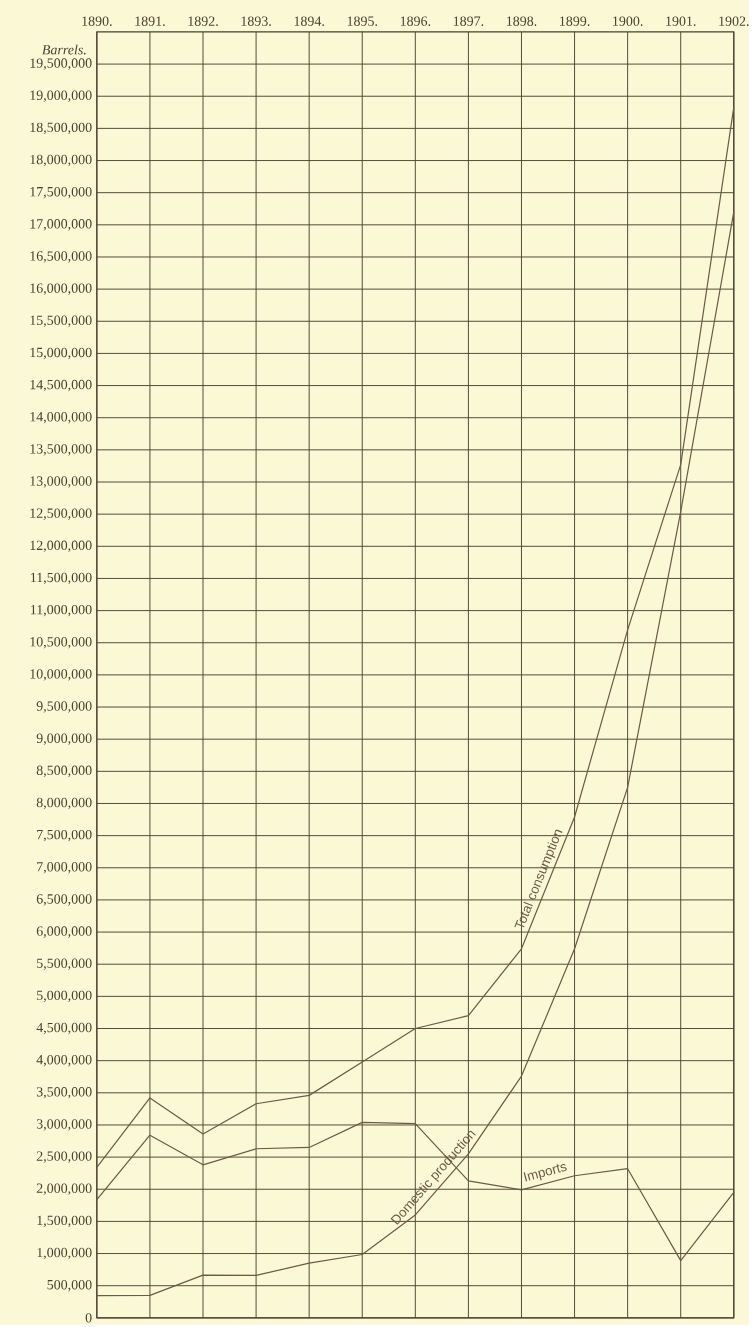 This screenshot has width=754, height=1327. I want to click on y-tick-label: 10,500,000, so click(61, 643).